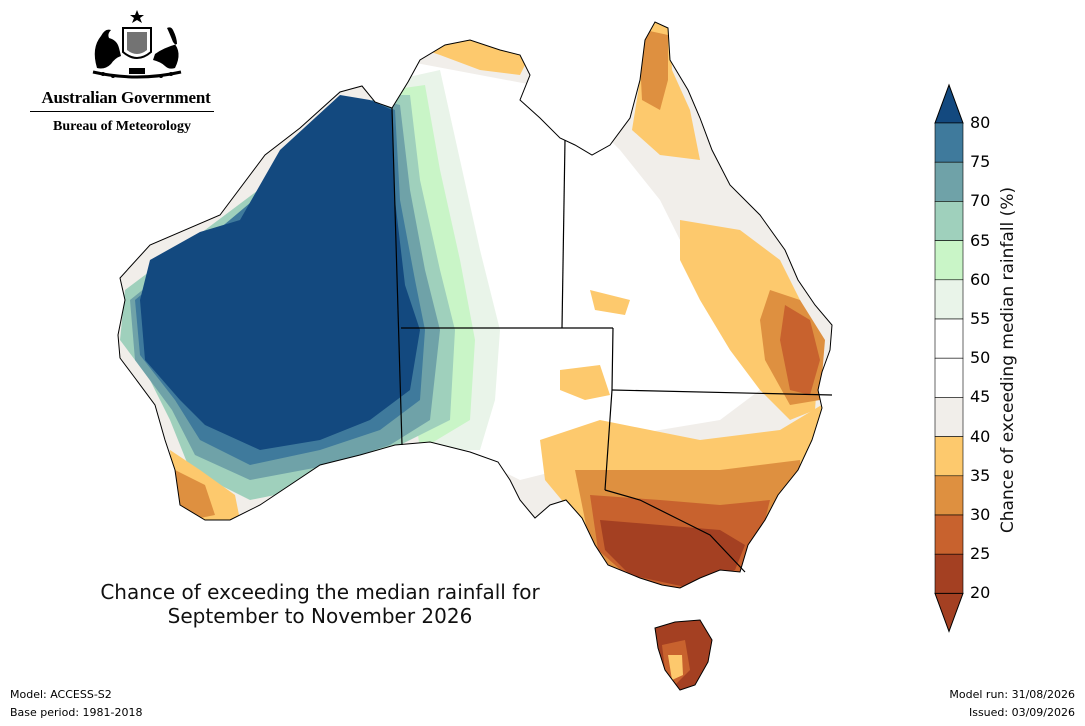  What do you see at coordinates (1008, 360) in the screenshot?
I see `legend-title-text: Chance of exceeding median rainfall (%)` at bounding box center [1008, 360].